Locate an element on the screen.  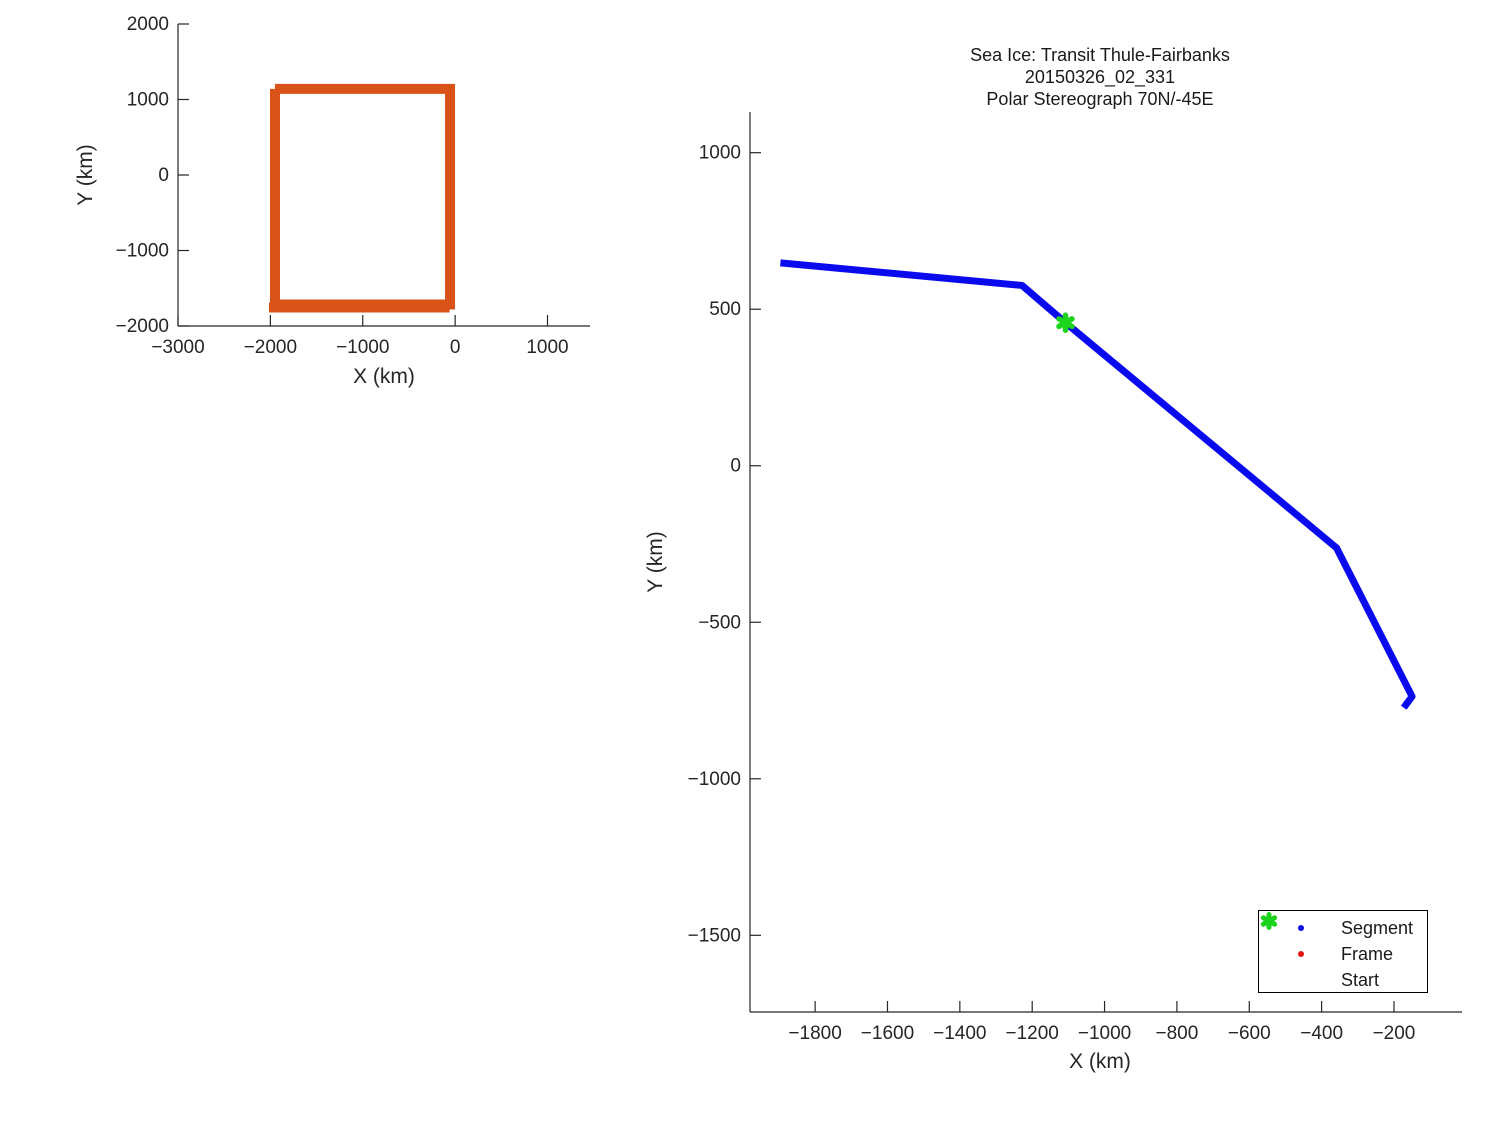
x-tick-label: −800 is located at coordinates (1177, 1033).